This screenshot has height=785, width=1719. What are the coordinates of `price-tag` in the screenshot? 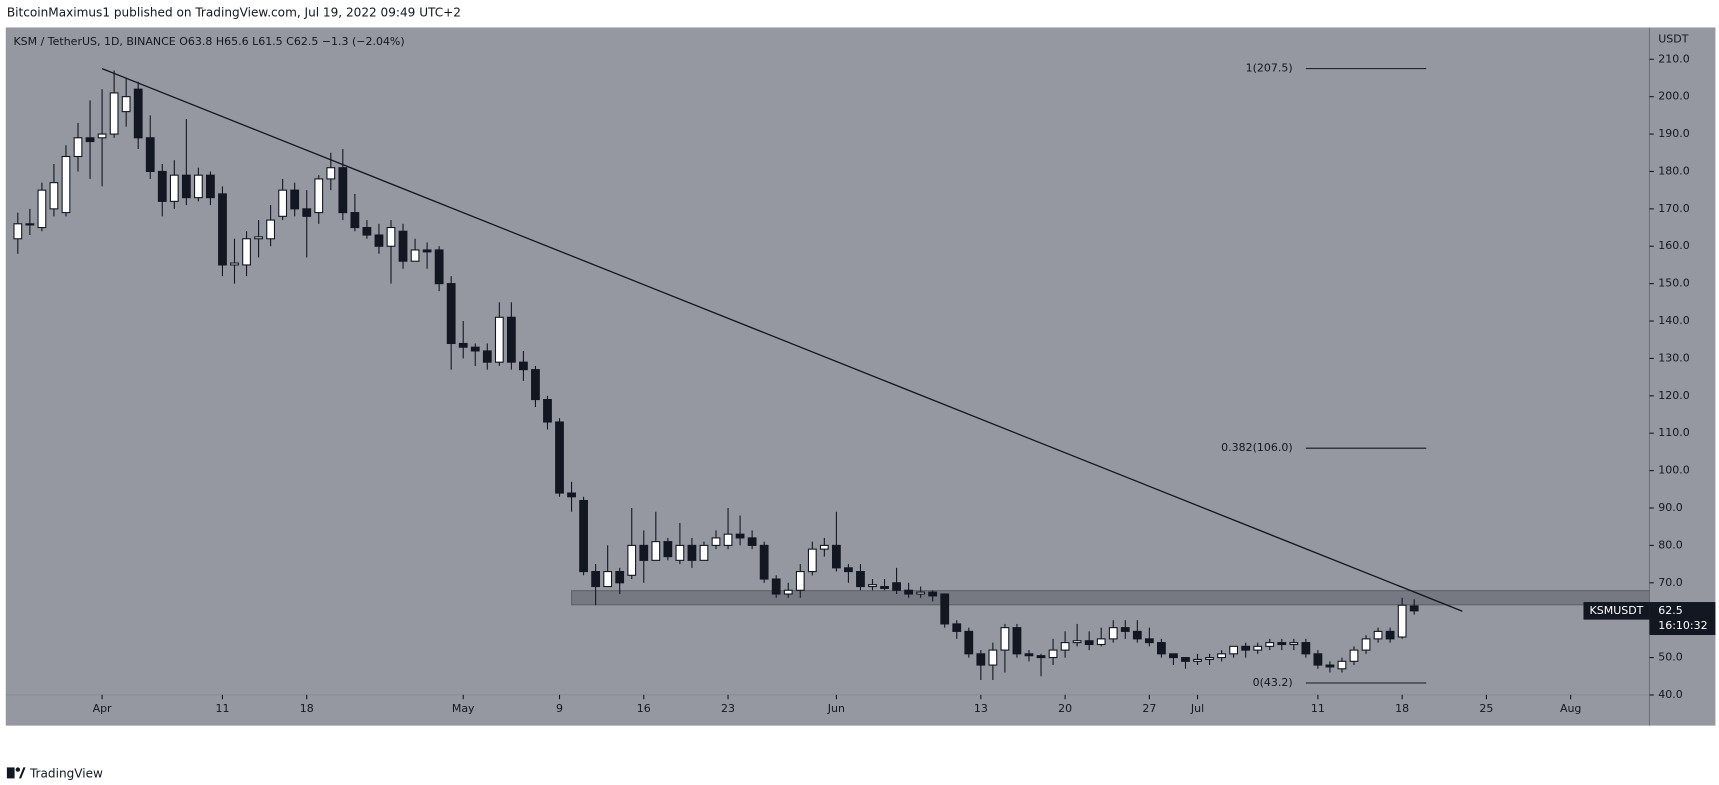 It's located at (1682, 619).